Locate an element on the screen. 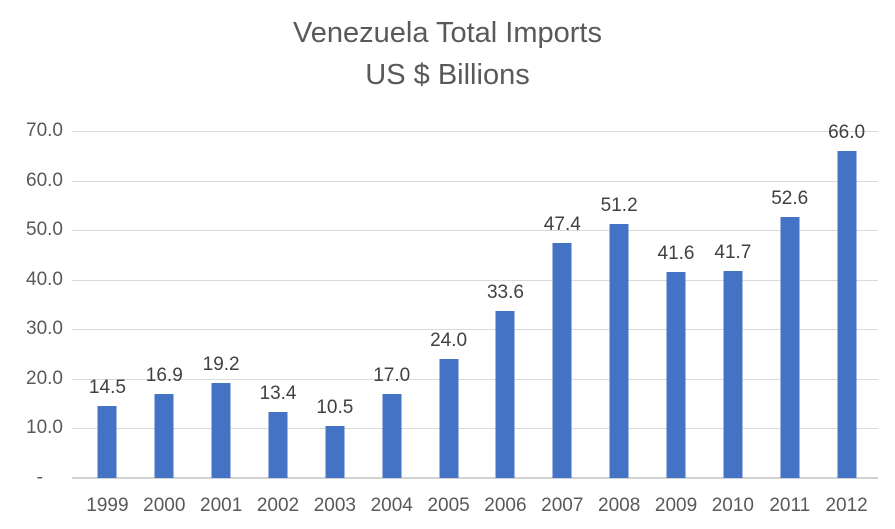 Image resolution: width=895 pixels, height=529 pixels. y-axis-tick-label: 10.0 is located at coordinates (44, 428).